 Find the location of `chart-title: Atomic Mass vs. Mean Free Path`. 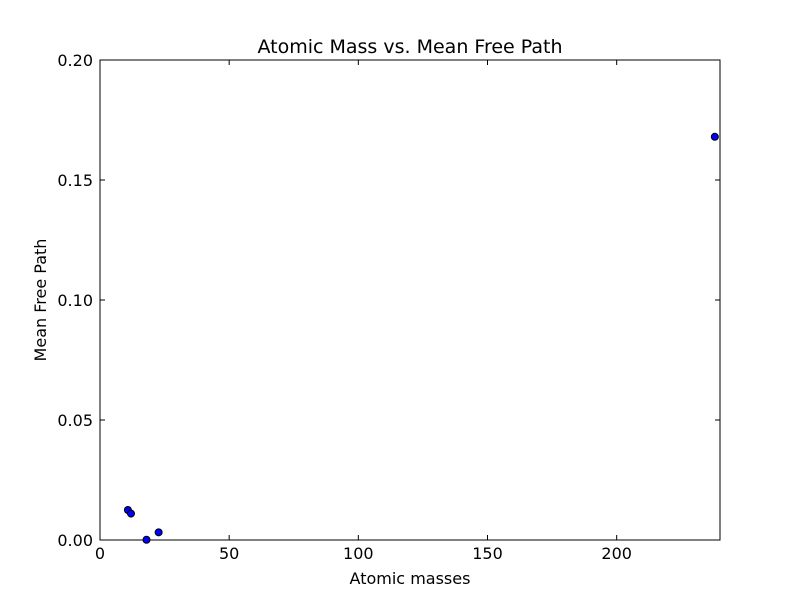

chart-title: Atomic Mass vs. Mean Free Path is located at coordinates (409, 47).